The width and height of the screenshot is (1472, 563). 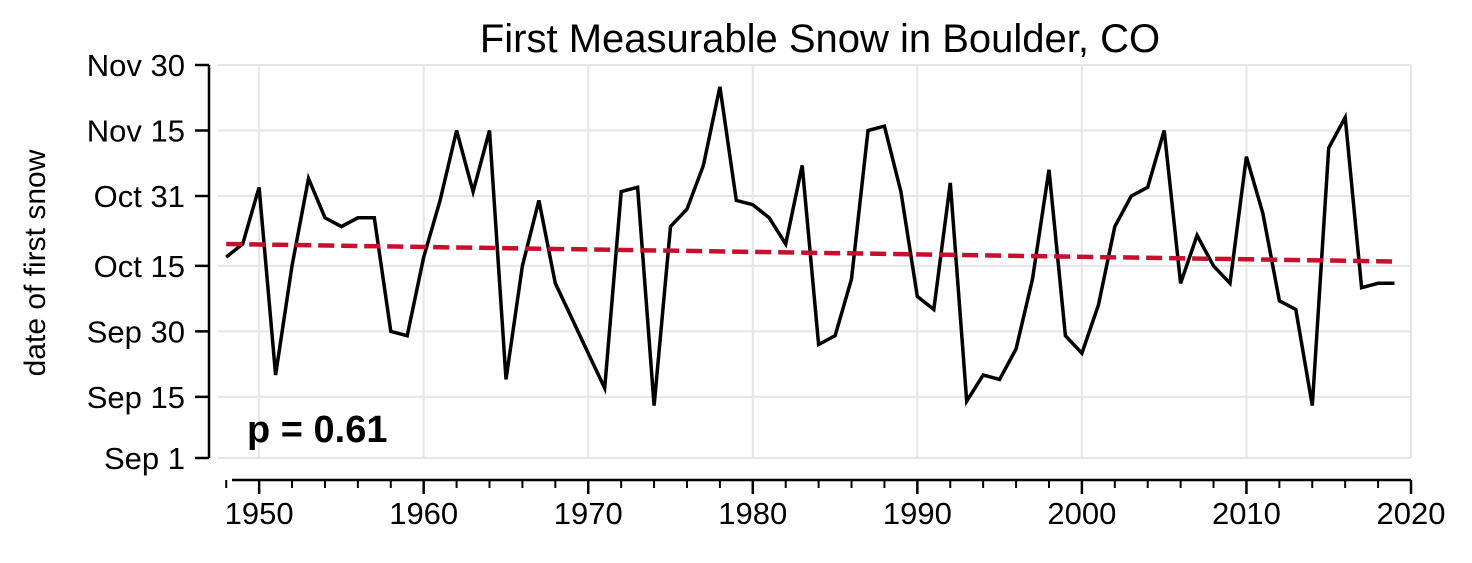 What do you see at coordinates (136, 65) in the screenshot?
I see `y-tick-label: Nov 30` at bounding box center [136, 65].